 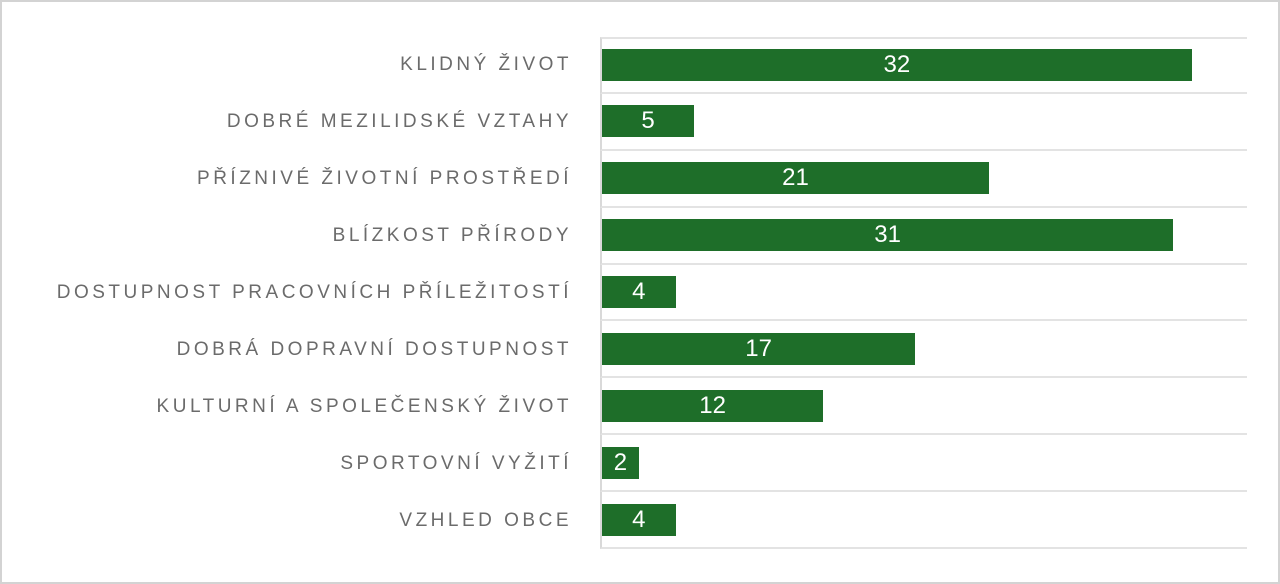 What do you see at coordinates (486, 65) in the screenshot?
I see `category-label: KLIDNÝ ŽIVOT` at bounding box center [486, 65].